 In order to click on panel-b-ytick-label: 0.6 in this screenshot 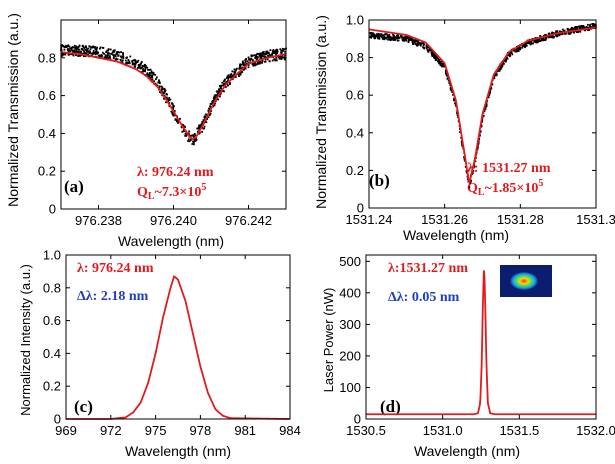, I will do `click(355, 95)`.